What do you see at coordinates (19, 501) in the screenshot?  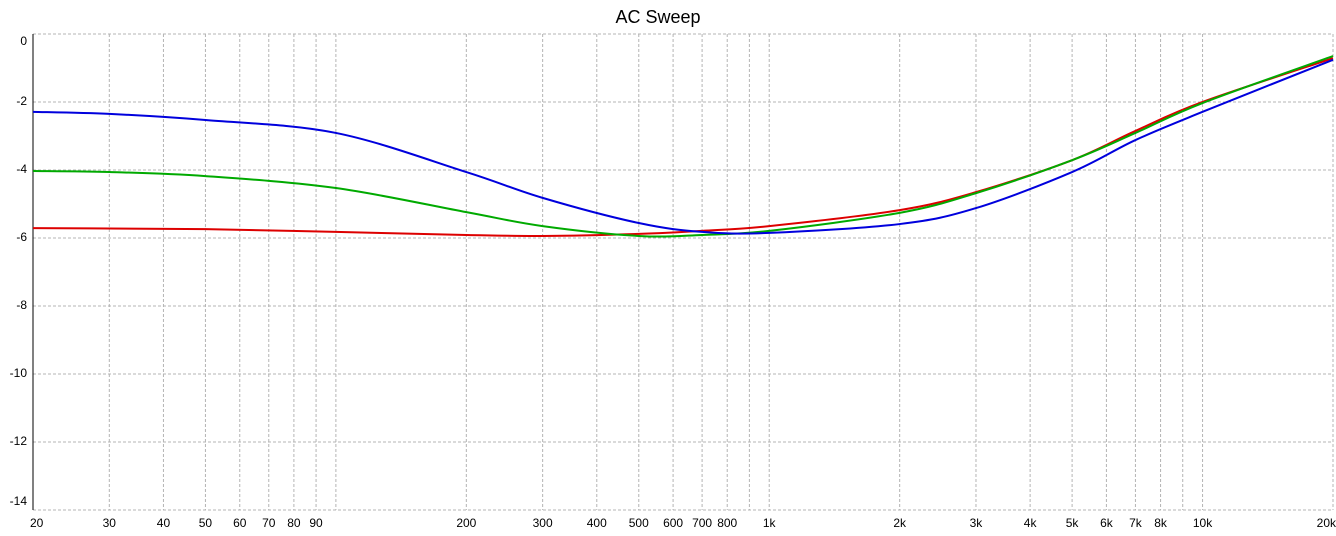 I see `y-tick-label: -14` at bounding box center [19, 501].